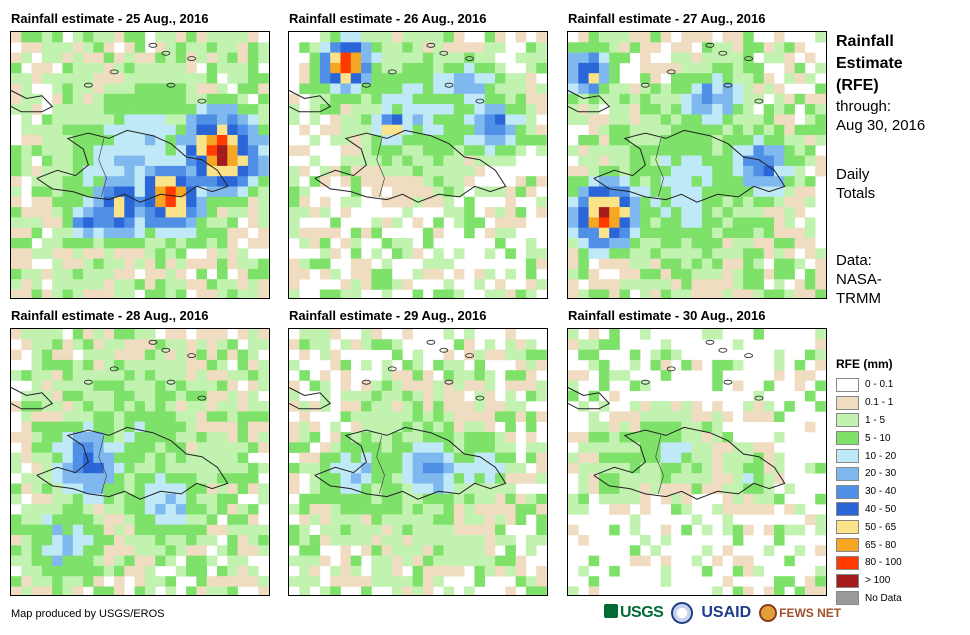  Describe the element at coordinates (32, 398) in the screenshot. I see `cuba-coastline` at that location.